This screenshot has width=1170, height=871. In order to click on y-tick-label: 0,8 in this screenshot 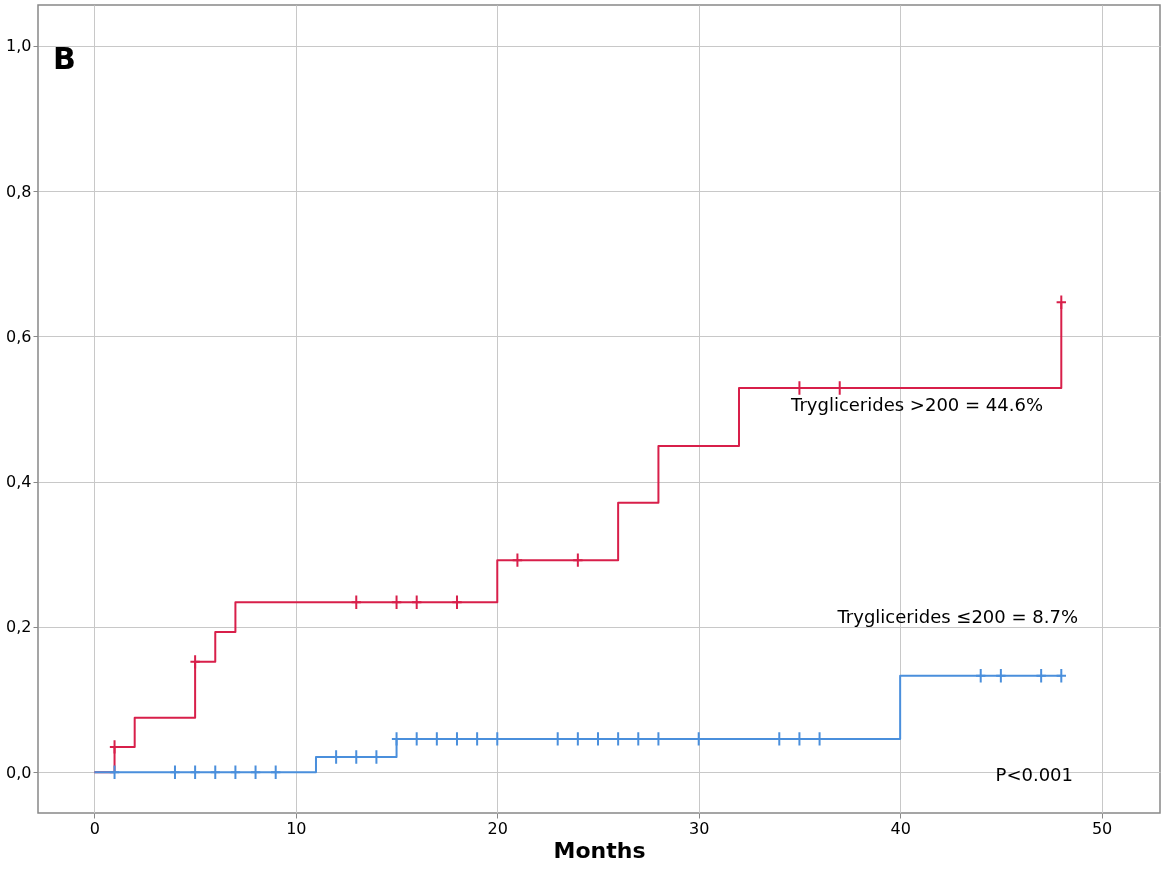, I will do `click(19, 191)`.